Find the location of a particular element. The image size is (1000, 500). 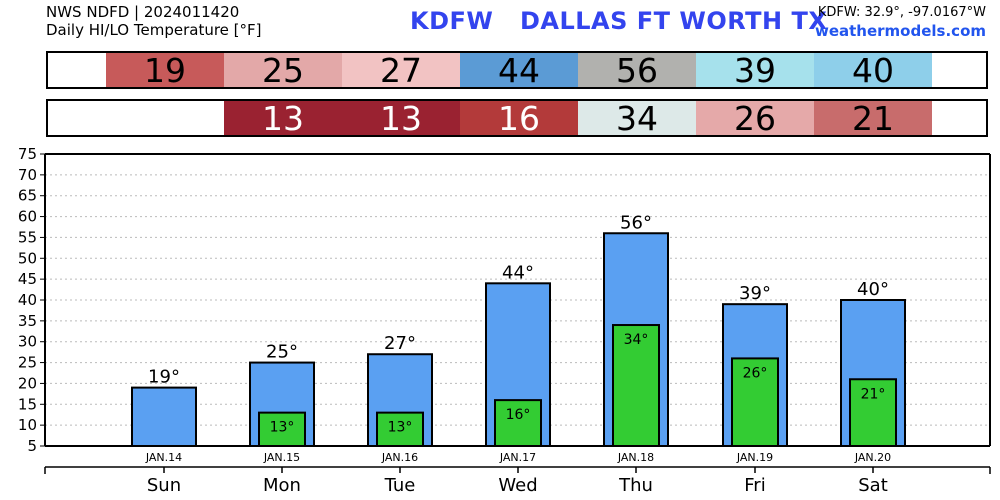

high-temp-cell: 19 is located at coordinates (165, 70).